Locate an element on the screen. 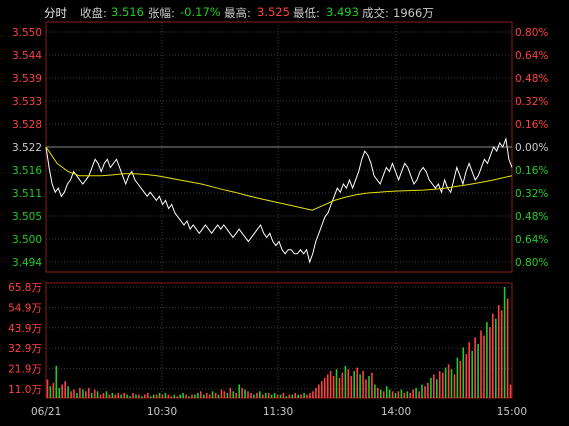 The image size is (569, 426). time-tick-label: 10:30 is located at coordinates (162, 412).